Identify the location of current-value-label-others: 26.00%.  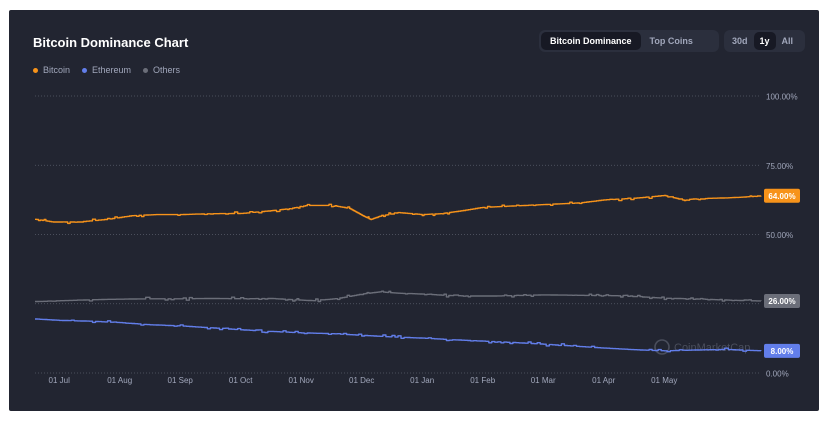
(781, 301).